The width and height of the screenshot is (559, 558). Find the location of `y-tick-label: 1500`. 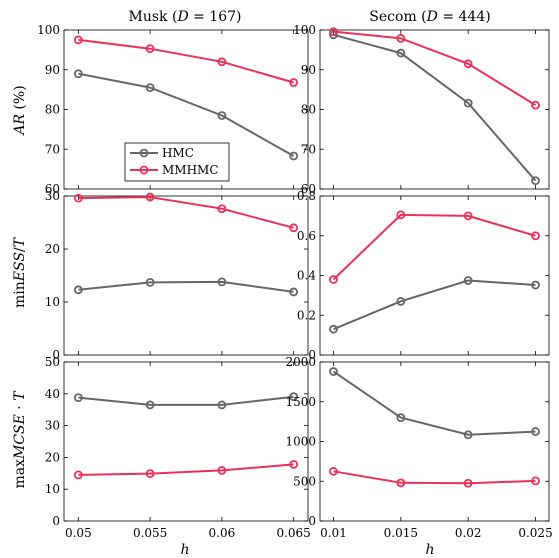

y-tick-label: 1500 is located at coordinates (300, 402).